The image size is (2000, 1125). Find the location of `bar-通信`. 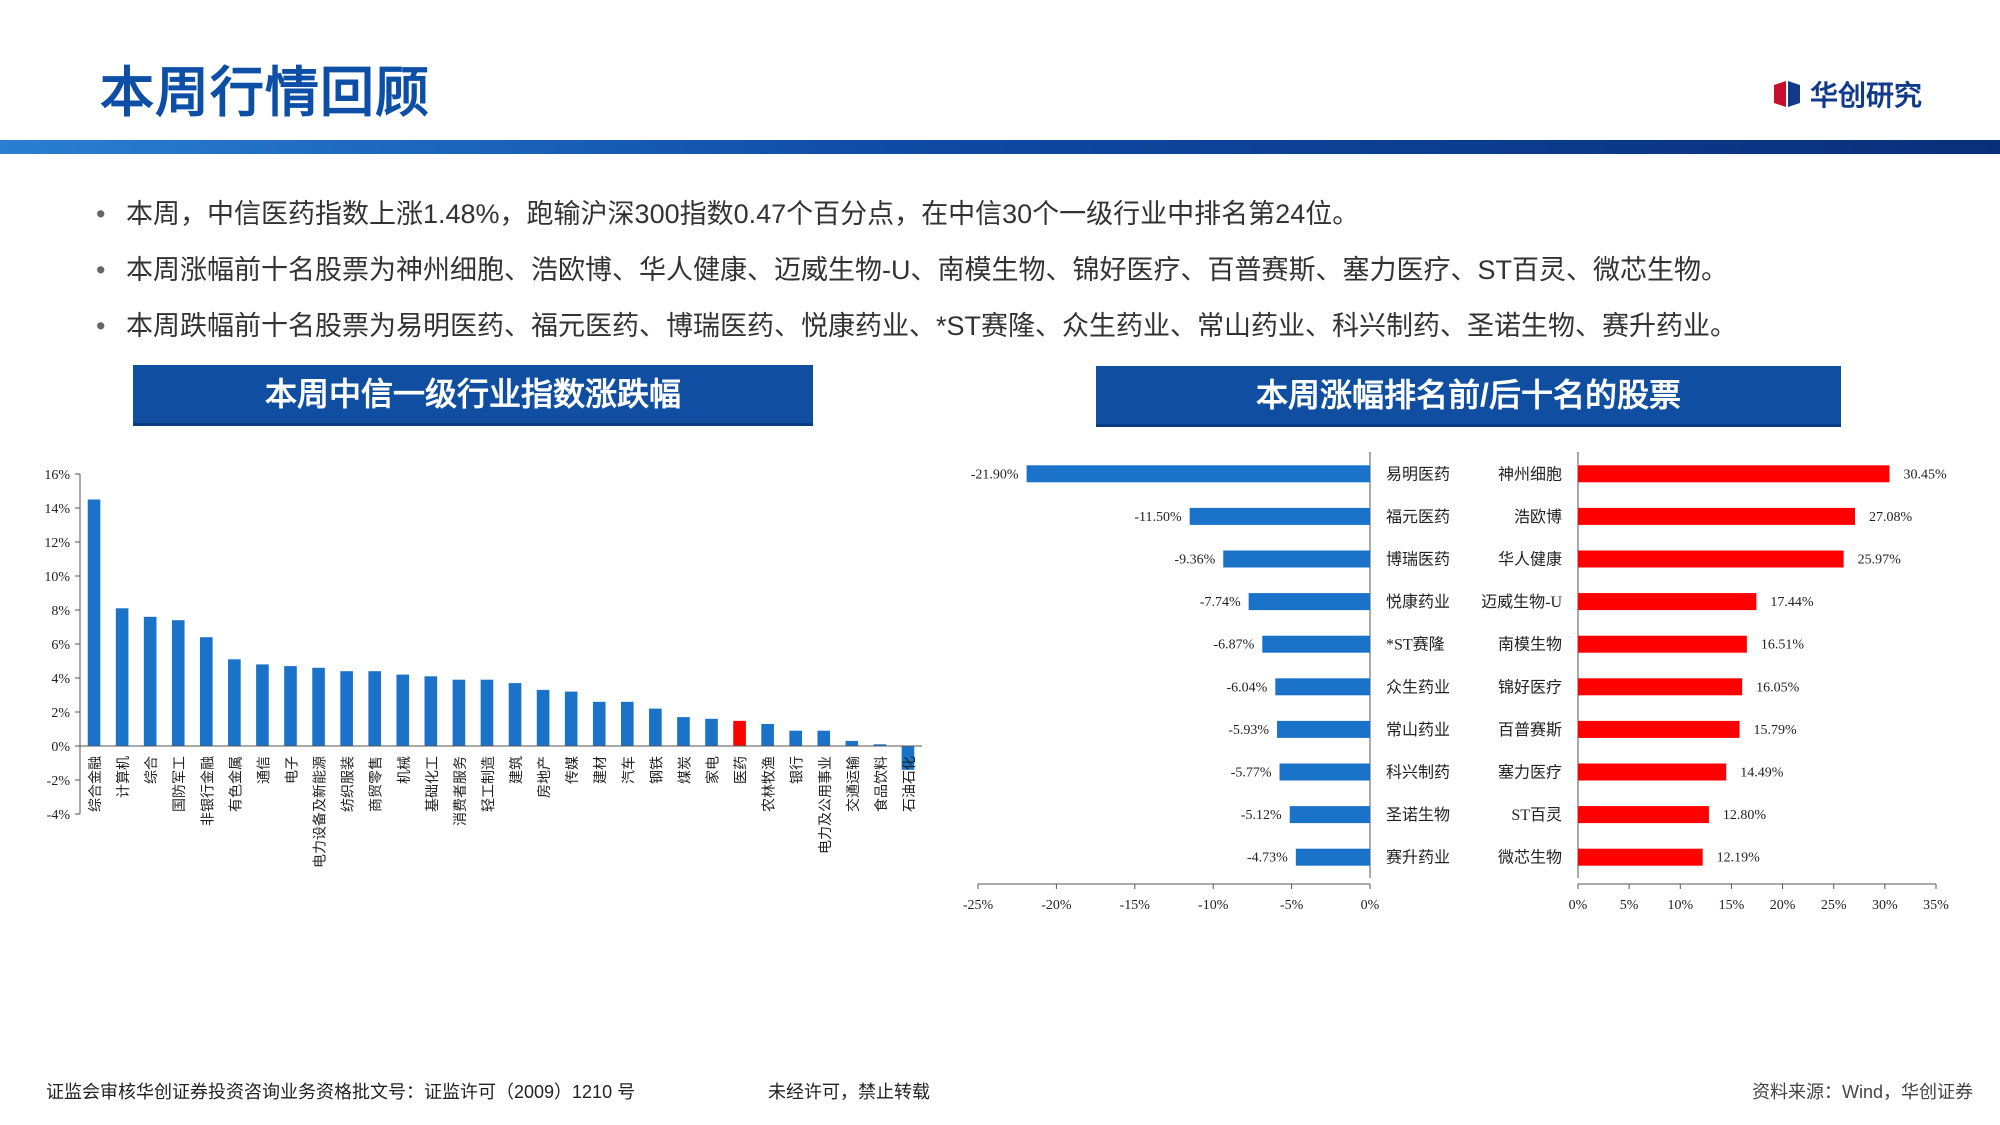

bar-通信 is located at coordinates (262, 705).